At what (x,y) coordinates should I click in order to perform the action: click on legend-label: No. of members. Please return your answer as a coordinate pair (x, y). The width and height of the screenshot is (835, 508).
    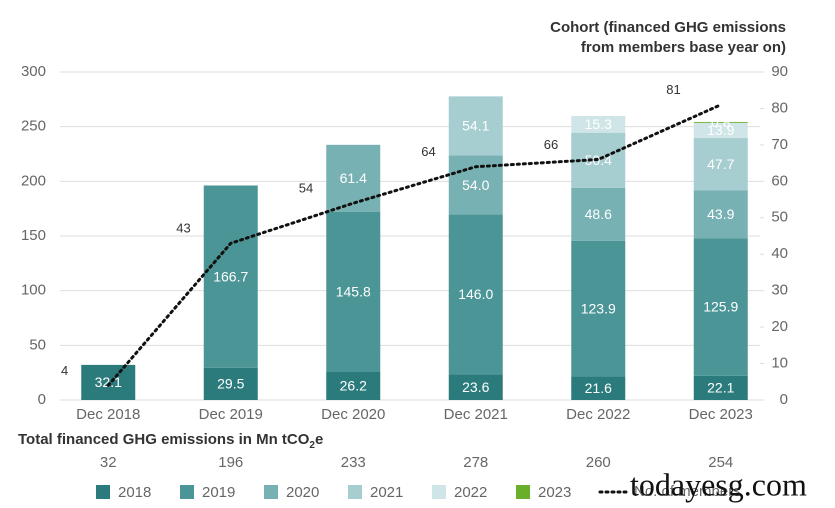
    Looking at the image, I should click on (687, 491).